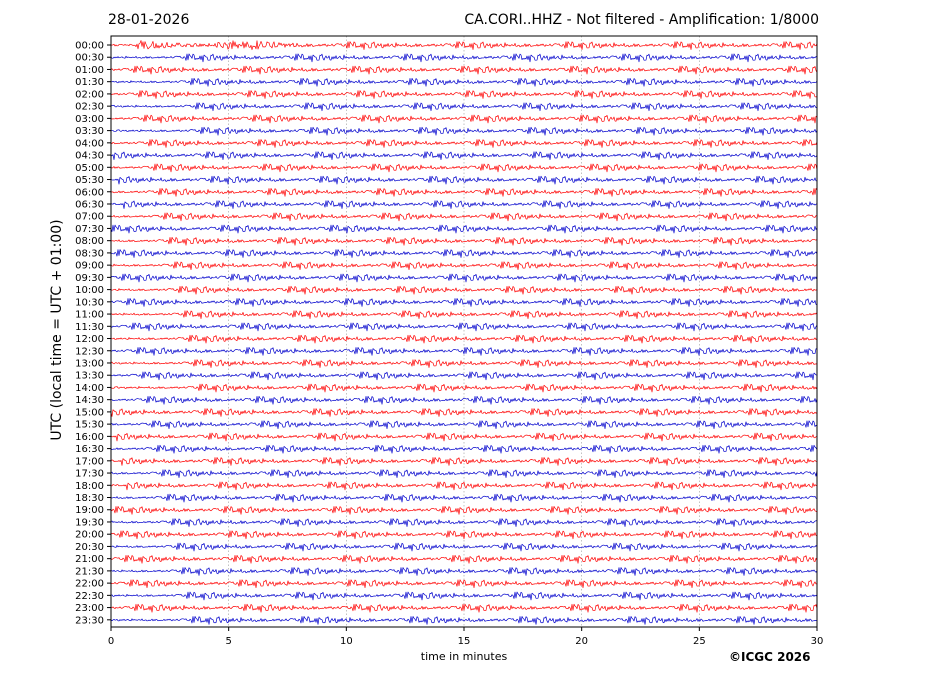 This screenshot has height=696, width=927. Describe the element at coordinates (89, 400) in the screenshot. I see `row-time-label: 14:30` at that location.